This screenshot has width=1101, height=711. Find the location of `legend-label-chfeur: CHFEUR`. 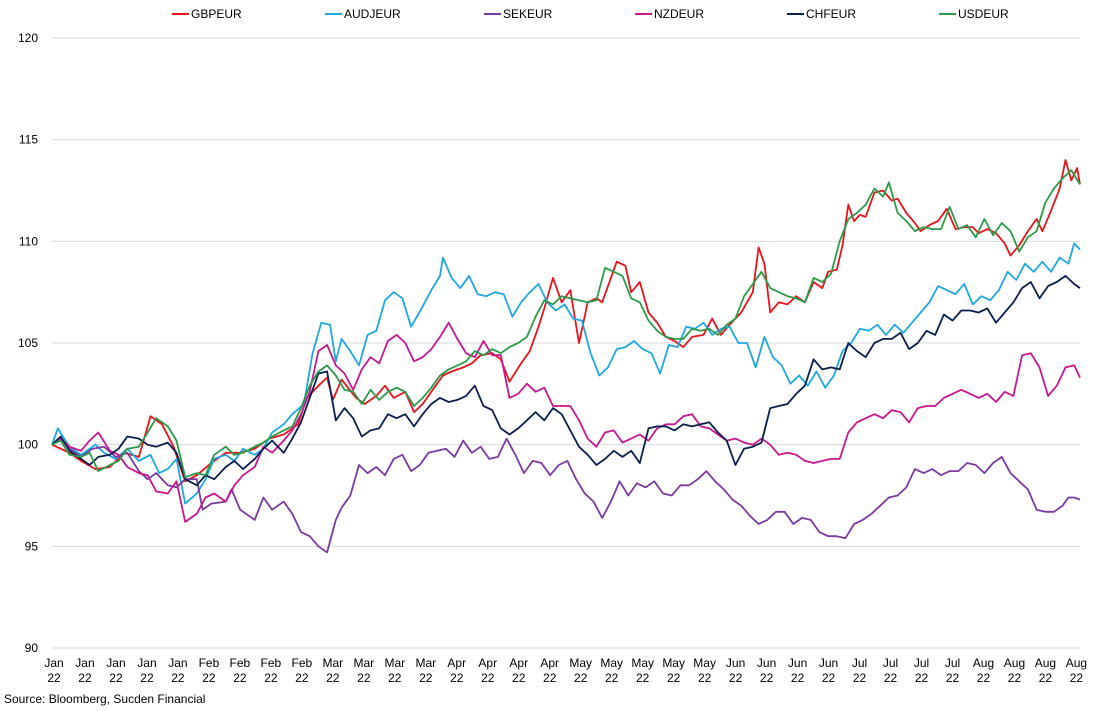

legend-label-chfeur: CHFEUR is located at coordinates (831, 14).